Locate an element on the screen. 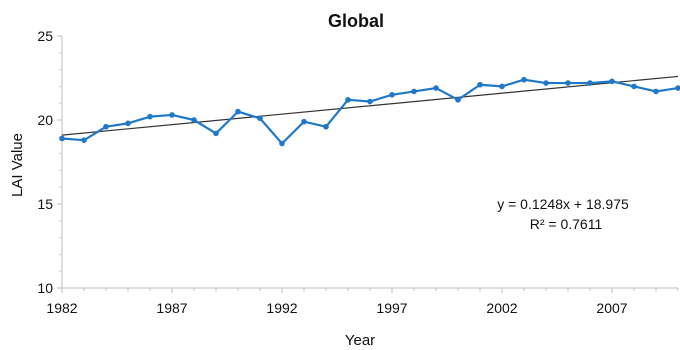 The image size is (680, 350). y-tick-label: 15 is located at coordinates (45, 204).